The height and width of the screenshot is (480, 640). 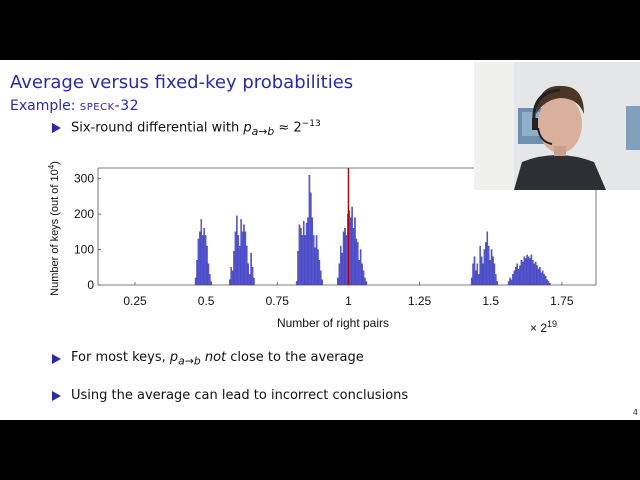 What do you see at coordinates (278, 301) in the screenshot?
I see `x-tick-label: 0.75` at bounding box center [278, 301].